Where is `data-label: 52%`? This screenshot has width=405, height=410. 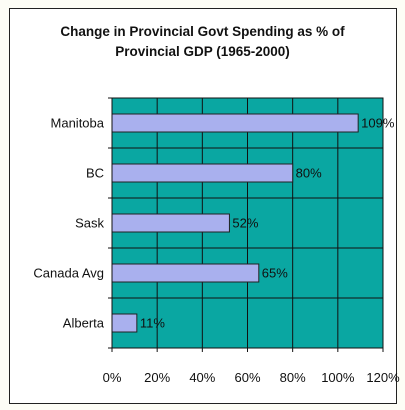 data-label: 52% is located at coordinates (245, 223).